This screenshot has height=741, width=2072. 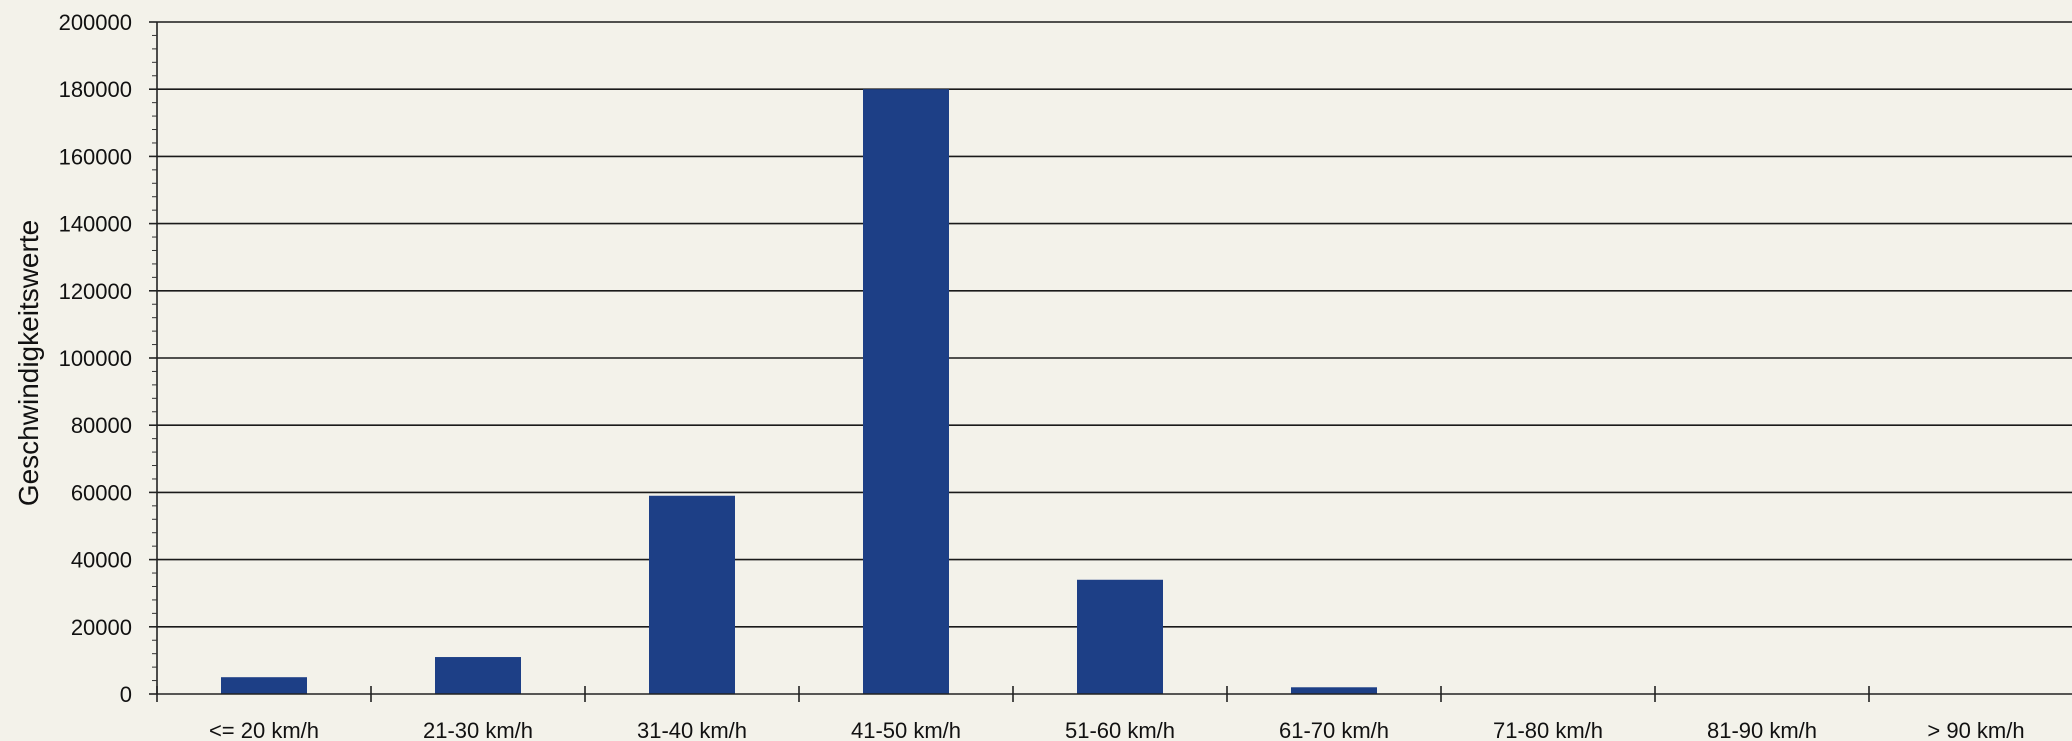 What do you see at coordinates (478, 729) in the screenshot?
I see `x-tick-label: 21-30 km/h` at bounding box center [478, 729].